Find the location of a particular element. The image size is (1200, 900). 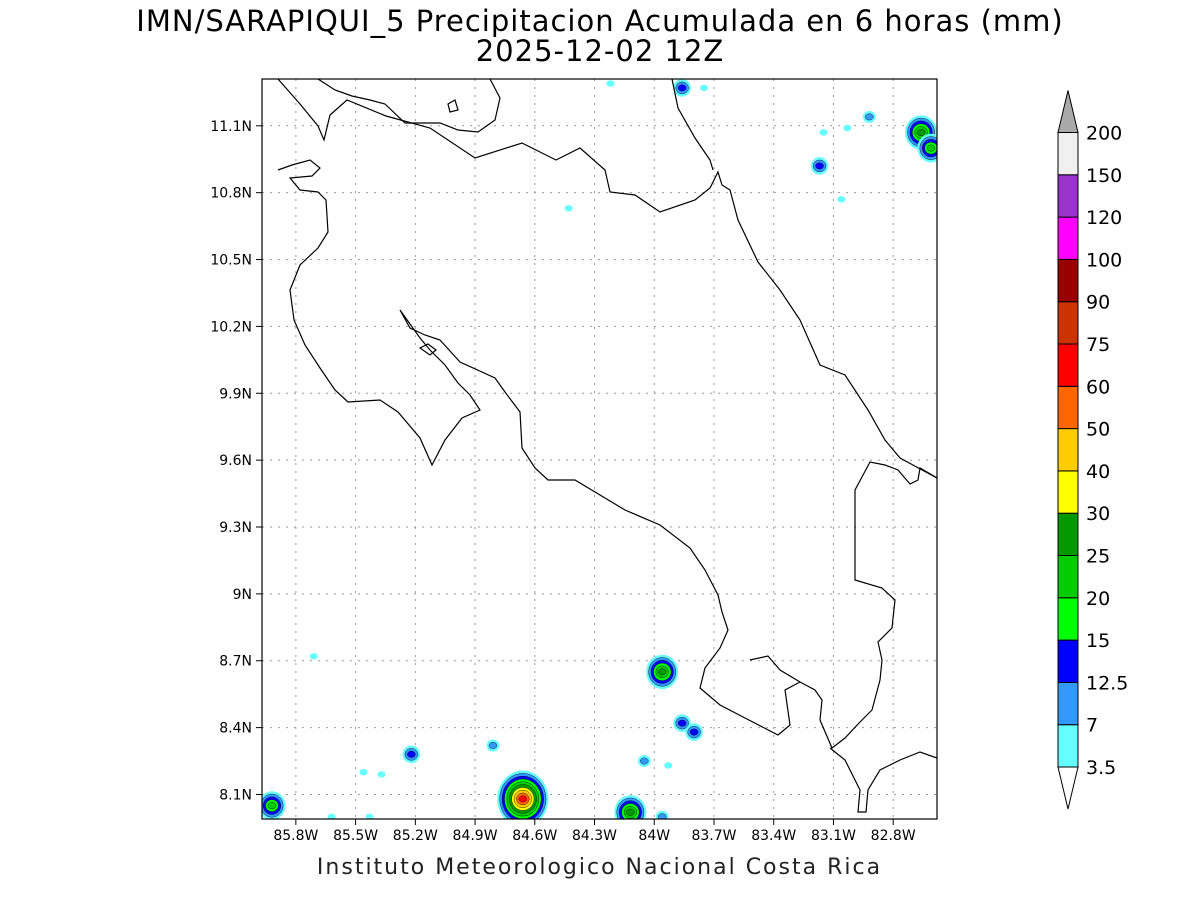

x-tick-label: 82.8W is located at coordinates (893, 836).